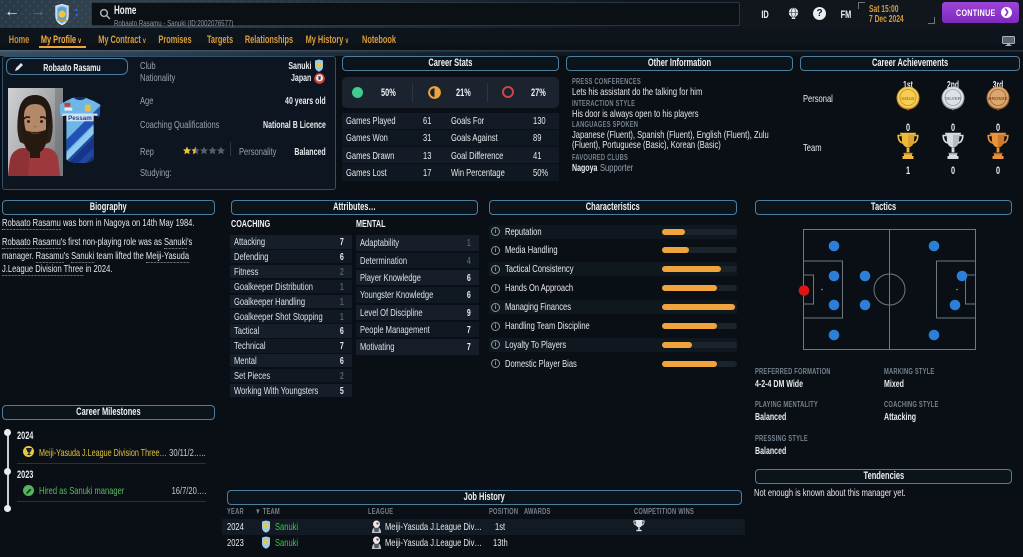 This screenshot has height=557, width=1023. Describe the element at coordinates (953, 97) in the screenshot. I see `svg-text: SILVER` at that location.